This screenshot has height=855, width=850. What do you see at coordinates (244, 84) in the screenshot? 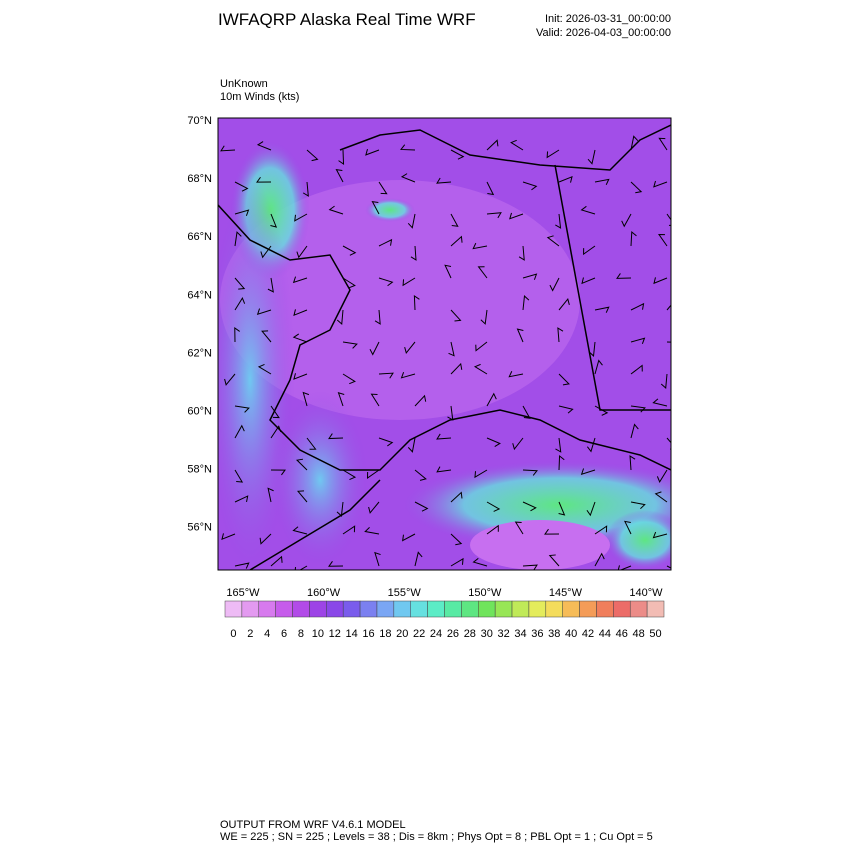
I see `field-name: UnKnown` at bounding box center [244, 84].